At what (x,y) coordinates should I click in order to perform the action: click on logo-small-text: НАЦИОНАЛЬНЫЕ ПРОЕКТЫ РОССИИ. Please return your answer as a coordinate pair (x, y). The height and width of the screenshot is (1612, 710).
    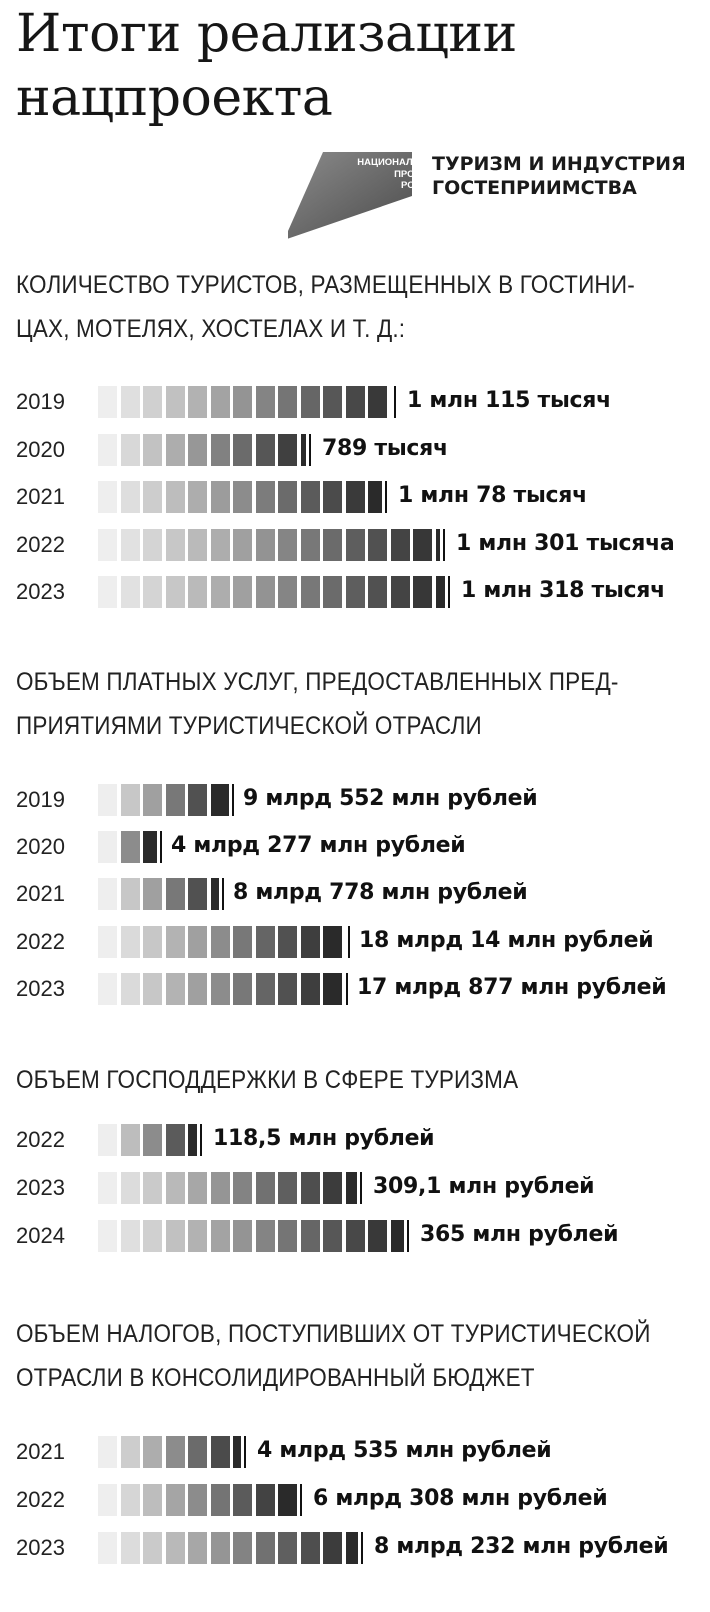
    Looking at the image, I should click on (380, 174).